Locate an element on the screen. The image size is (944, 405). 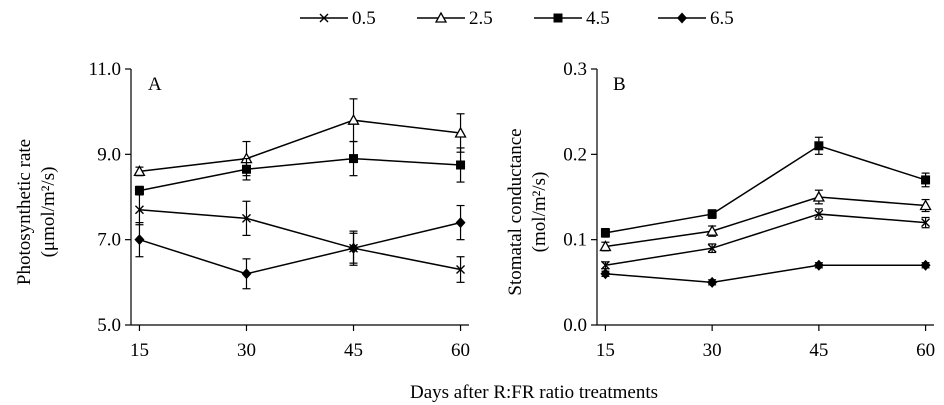
panel-a-y-tick-label-3: 11.0 is located at coordinates (104, 69).